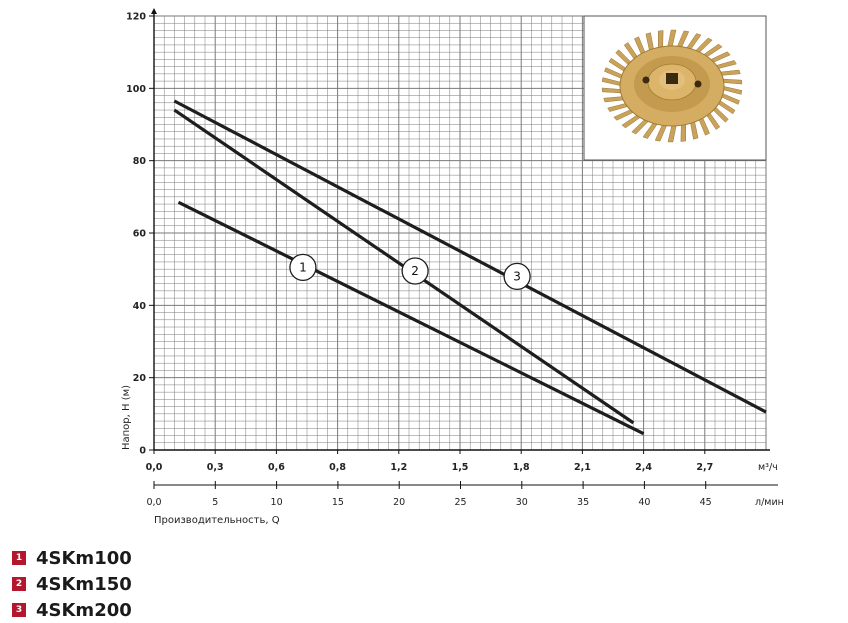 Image resolution: width=848 pixels, height=623 pixels. I want to click on marker-label: 1, so click(303, 267).